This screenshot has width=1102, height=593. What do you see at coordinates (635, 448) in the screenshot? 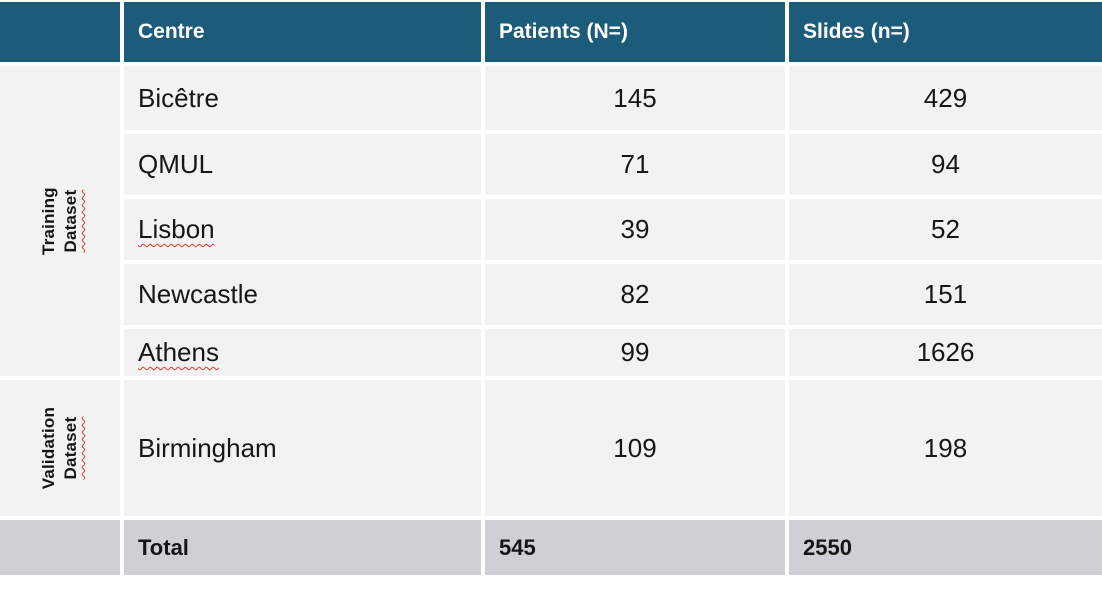
I see `patients-cell-birmingham: 109` at bounding box center [635, 448].